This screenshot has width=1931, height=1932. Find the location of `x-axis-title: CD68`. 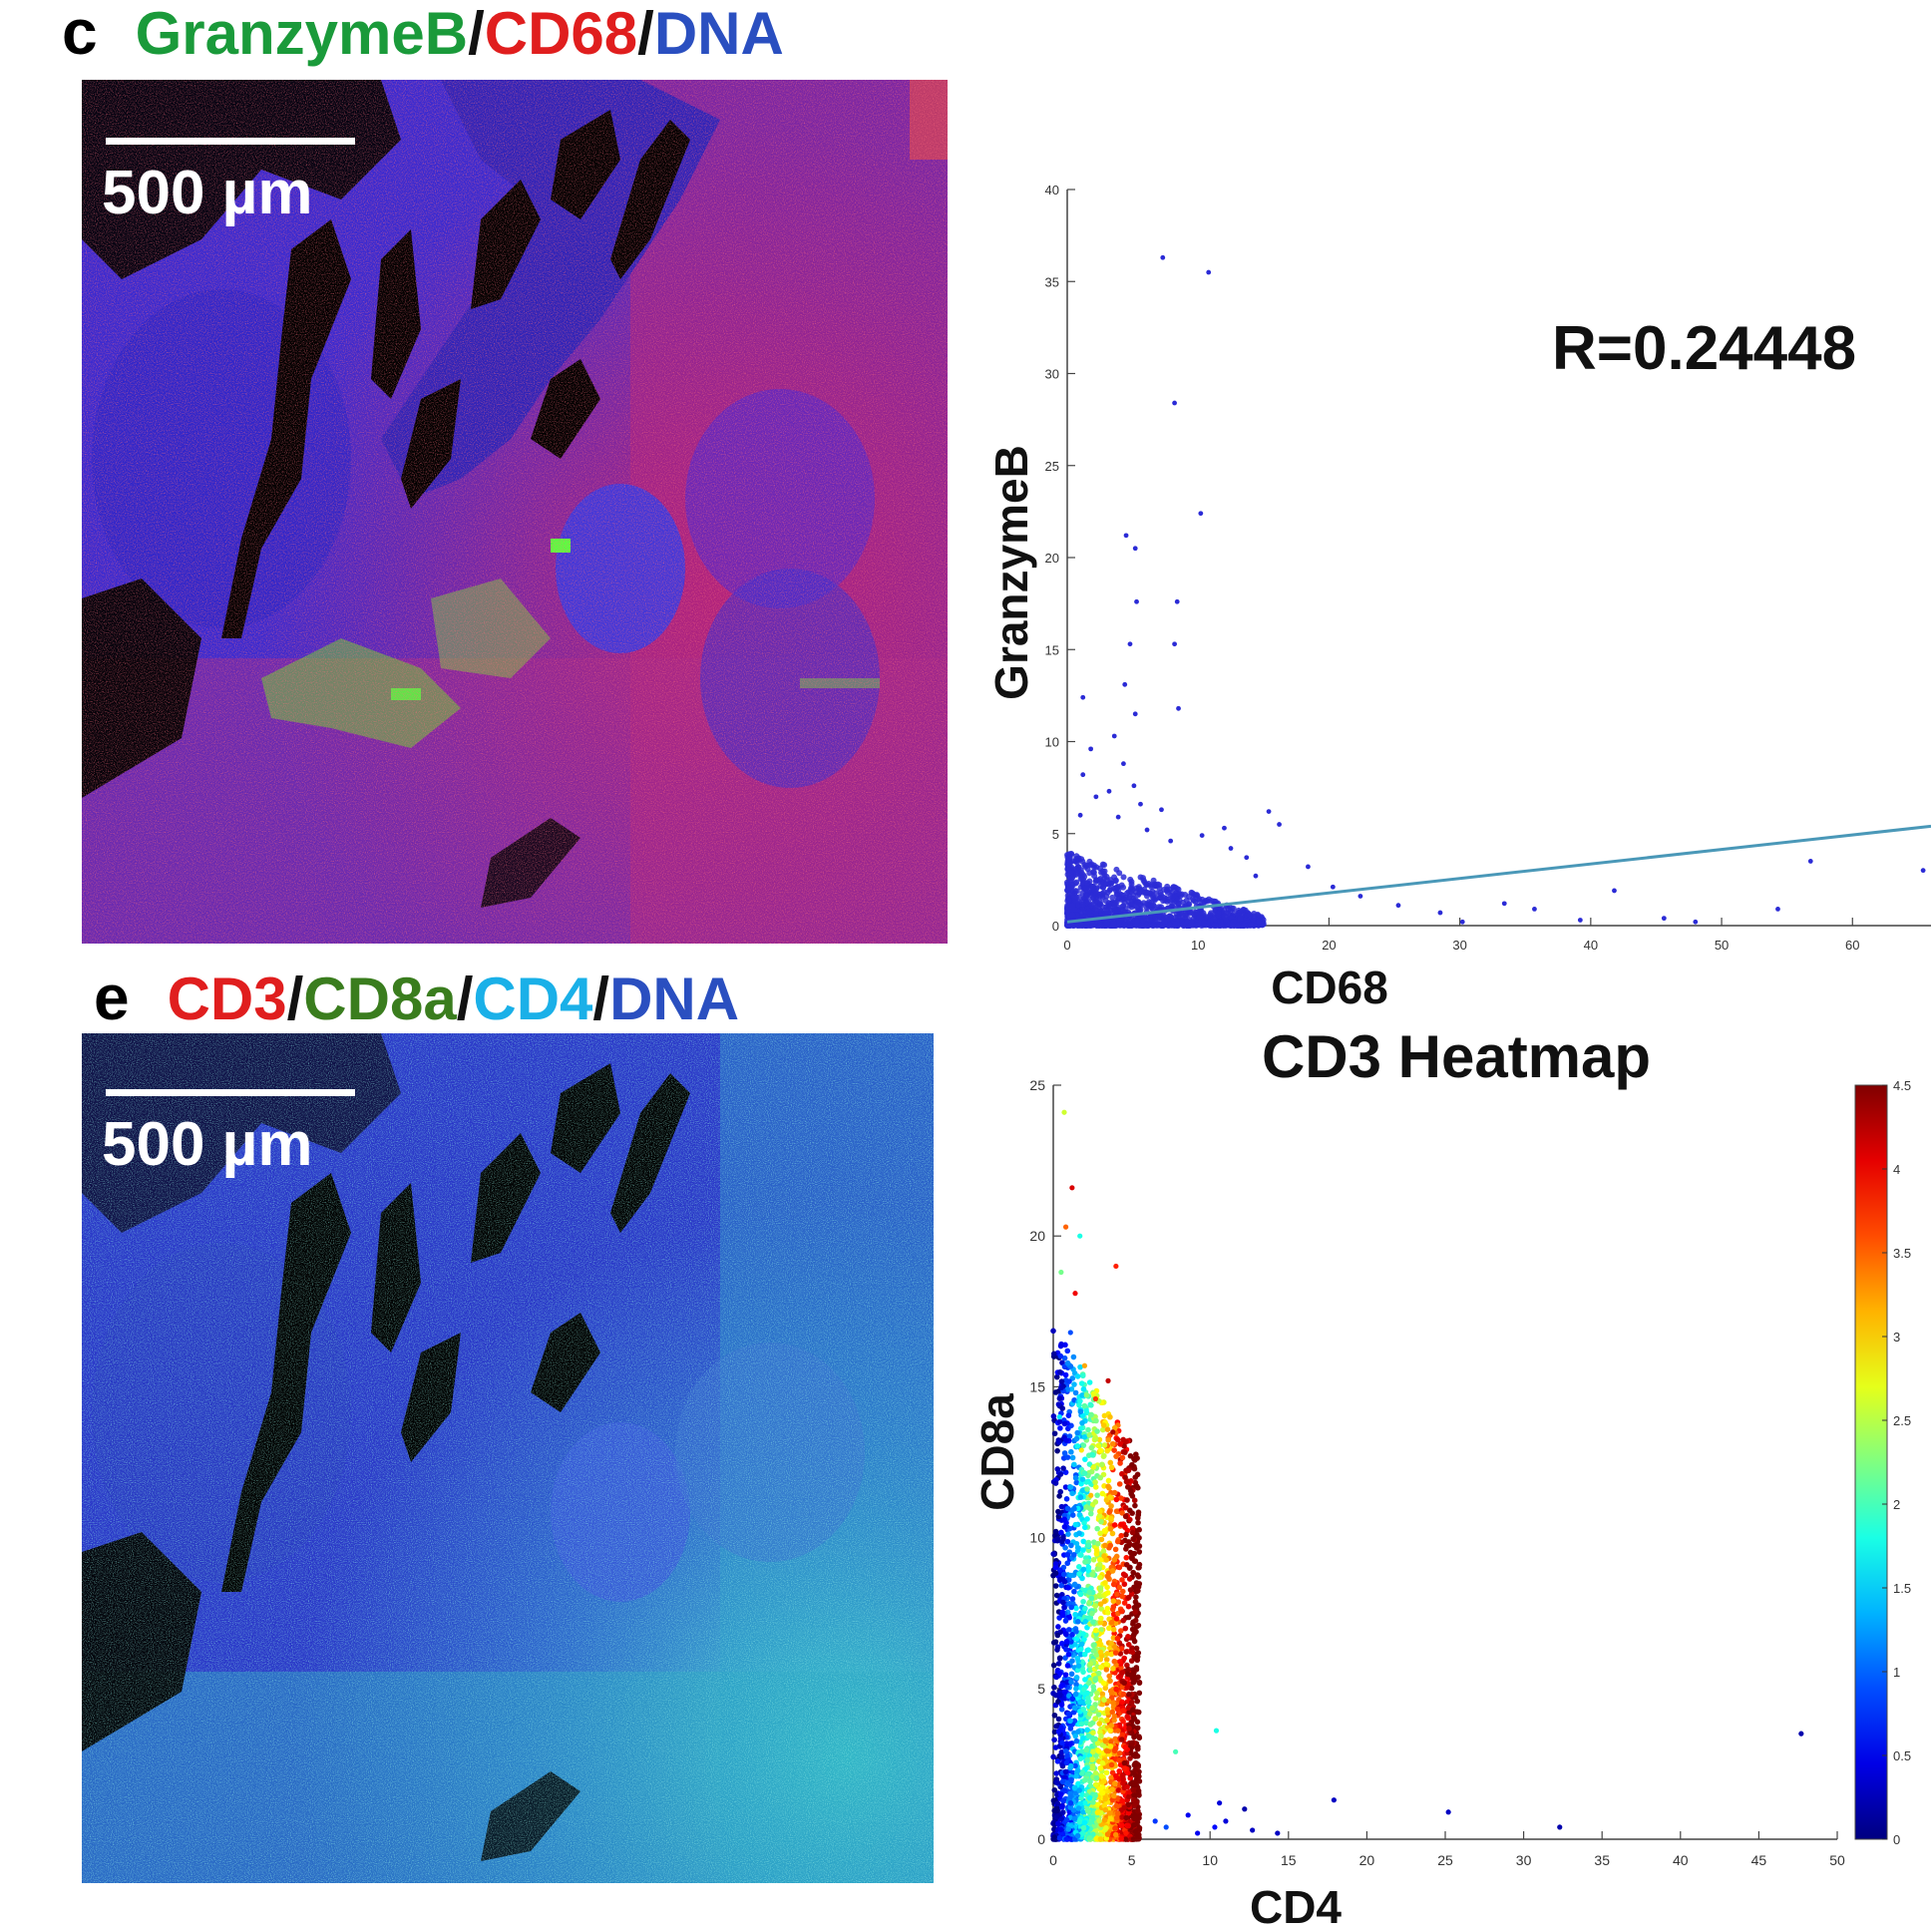

x-axis-title: CD68 is located at coordinates (1329, 988).